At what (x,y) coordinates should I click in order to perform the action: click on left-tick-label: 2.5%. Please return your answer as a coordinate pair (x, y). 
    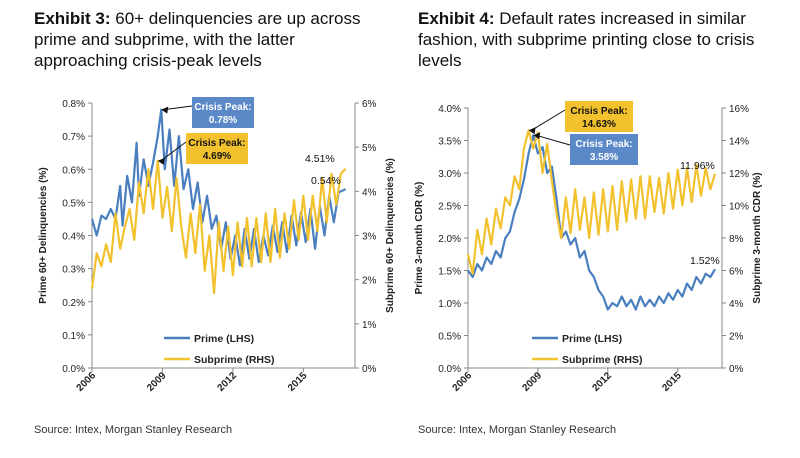
    Looking at the image, I should click on (449, 207).